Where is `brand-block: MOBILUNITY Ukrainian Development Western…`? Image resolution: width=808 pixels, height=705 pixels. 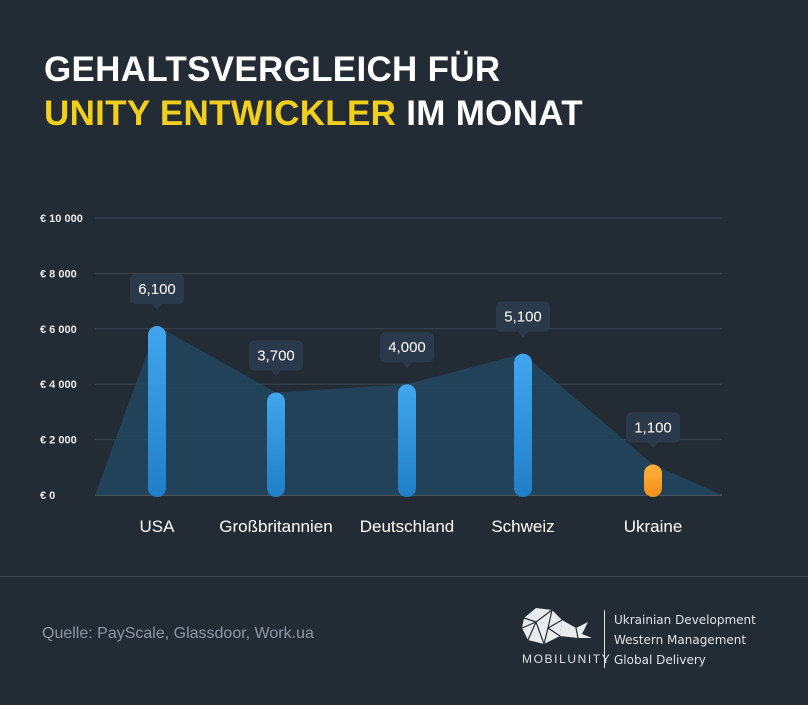
brand-block: MOBILUNITY Ukrainian Development Western… is located at coordinates (648, 641).